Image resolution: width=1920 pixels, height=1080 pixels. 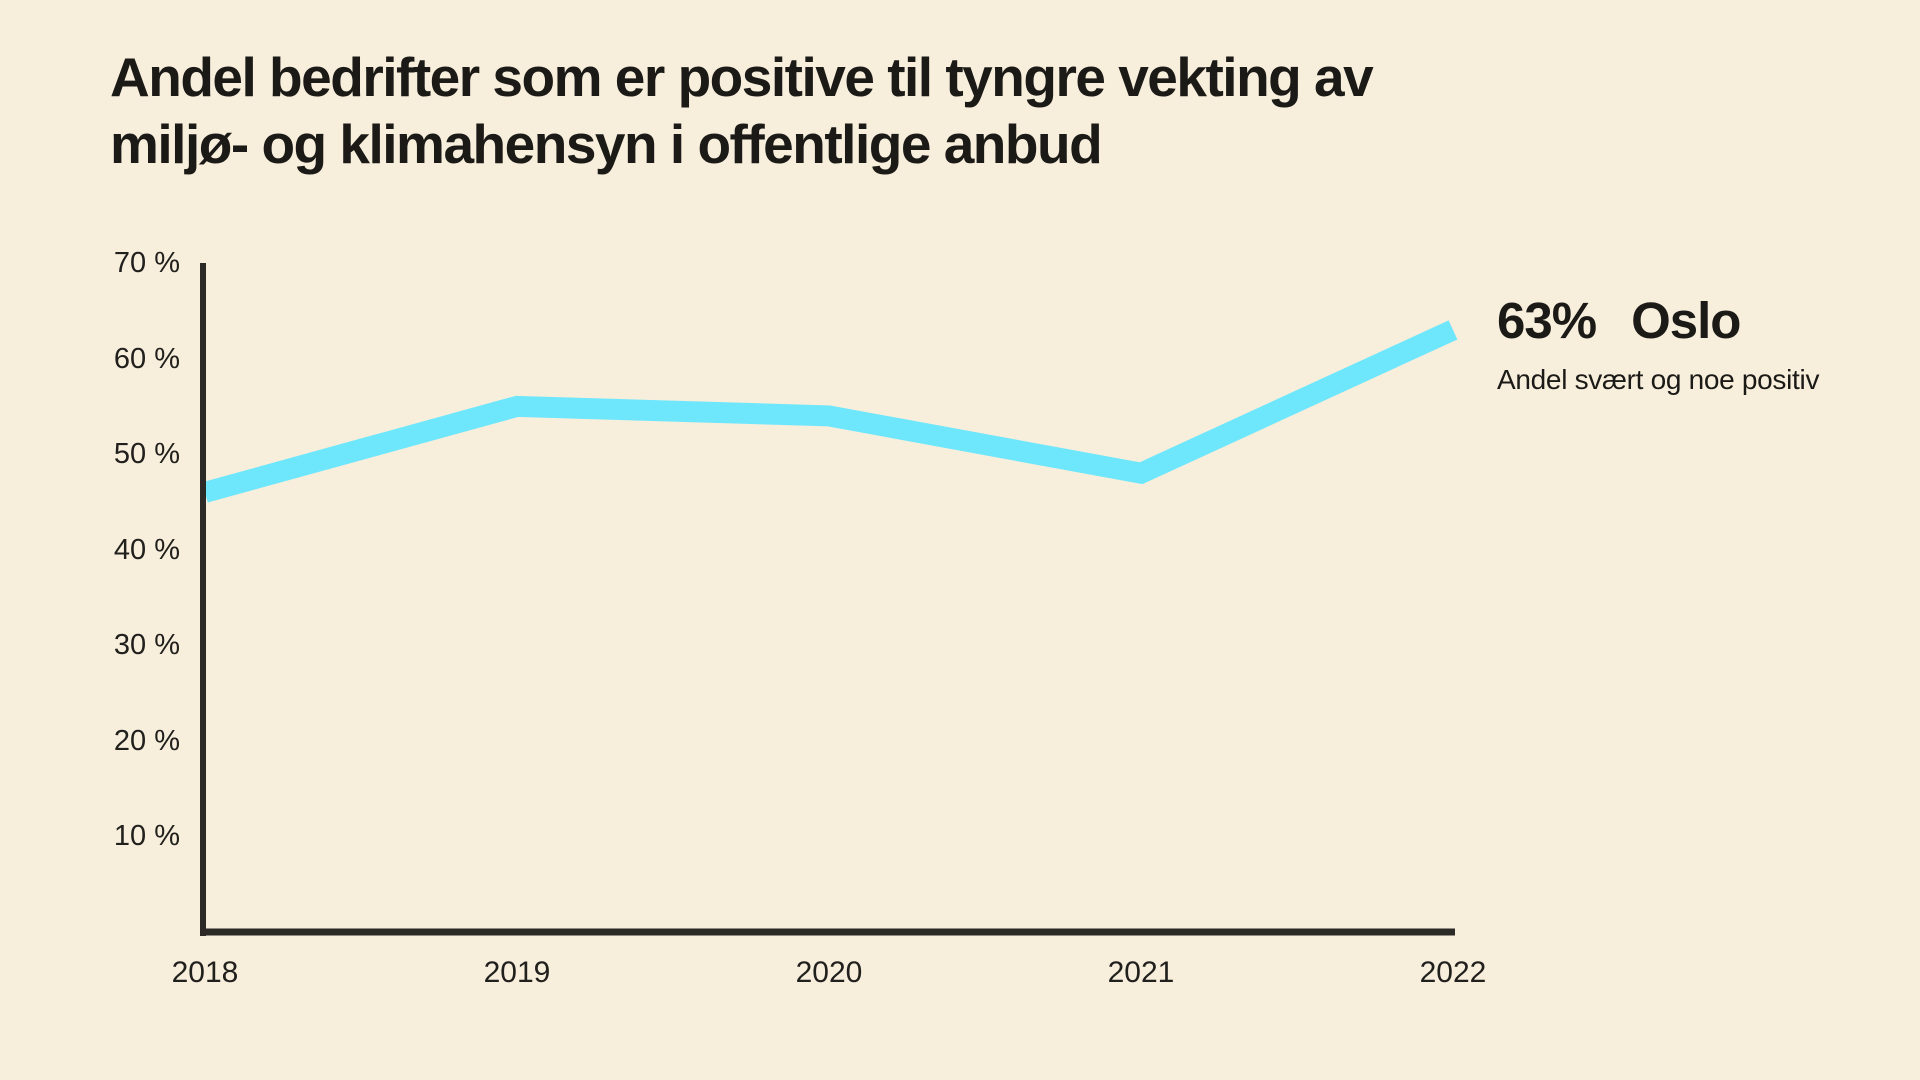 What do you see at coordinates (1453, 972) in the screenshot?
I see `x-tick-label-2022: 2022` at bounding box center [1453, 972].